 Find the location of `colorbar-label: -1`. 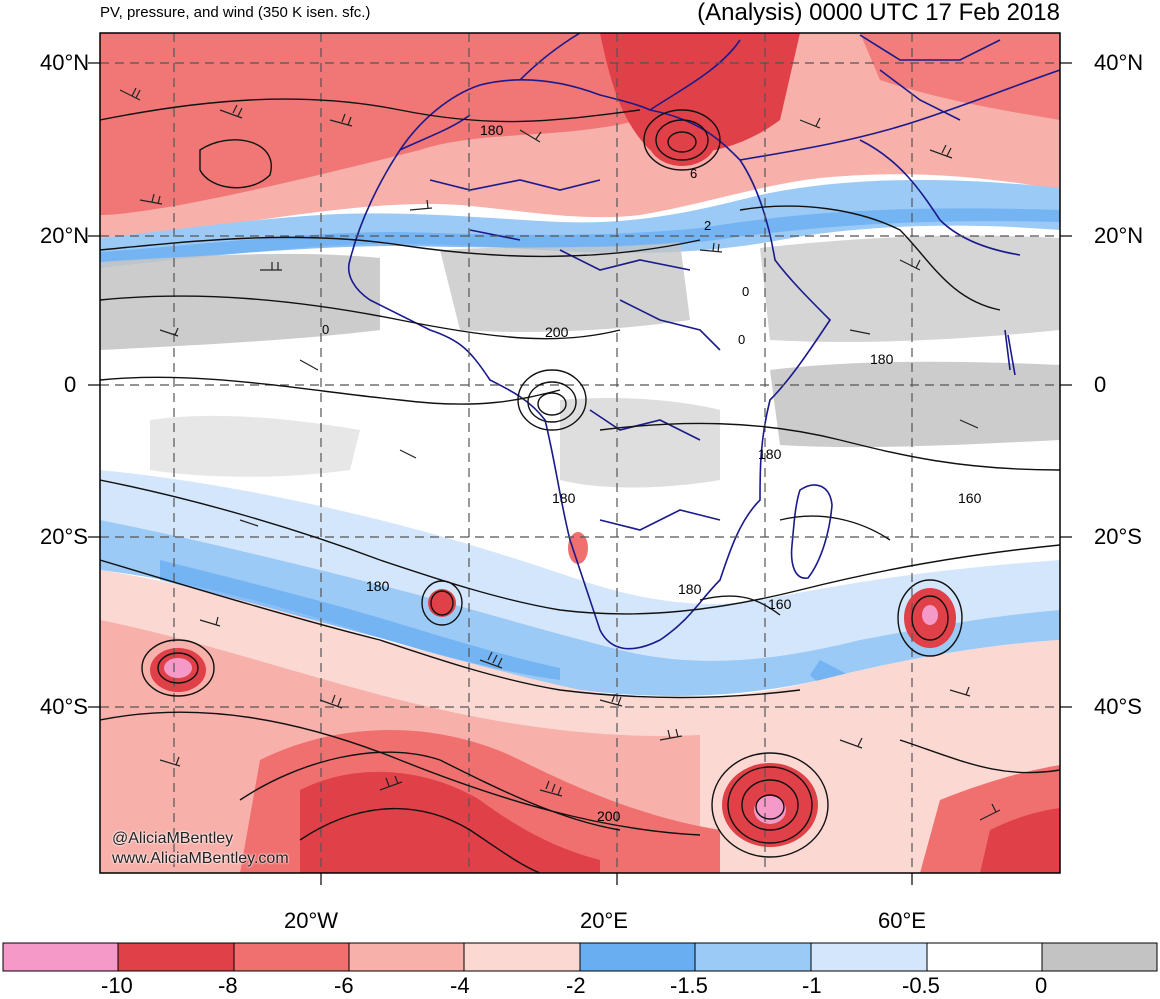

colorbar-label: -1 is located at coordinates (812, 985).